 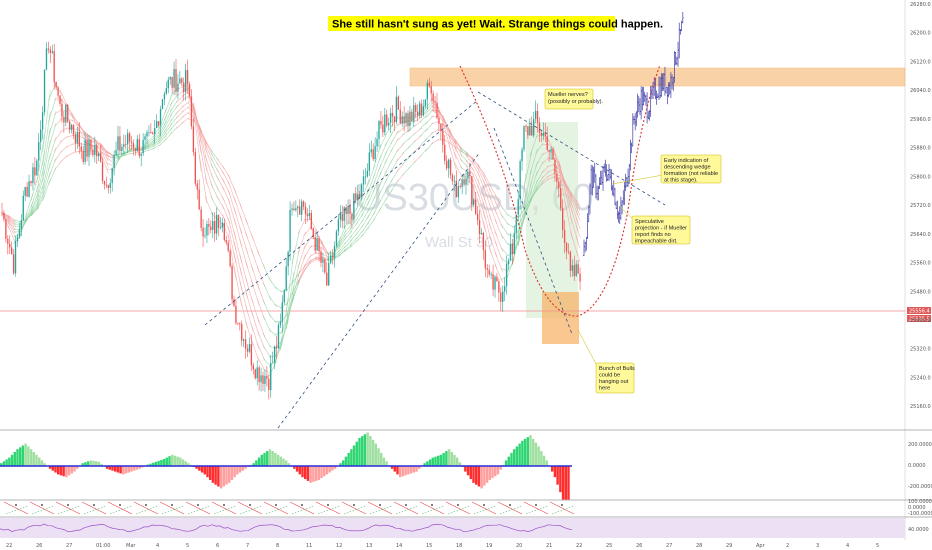 I want to click on channel-upper, so click(x=341, y=212).